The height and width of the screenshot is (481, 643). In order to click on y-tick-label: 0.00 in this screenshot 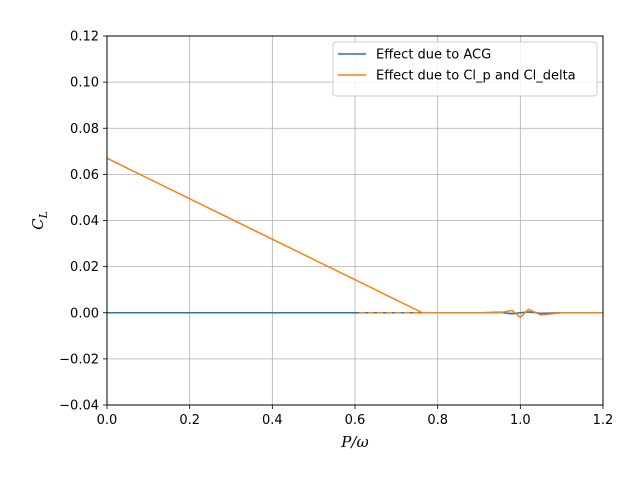, I will do `click(84, 313)`.